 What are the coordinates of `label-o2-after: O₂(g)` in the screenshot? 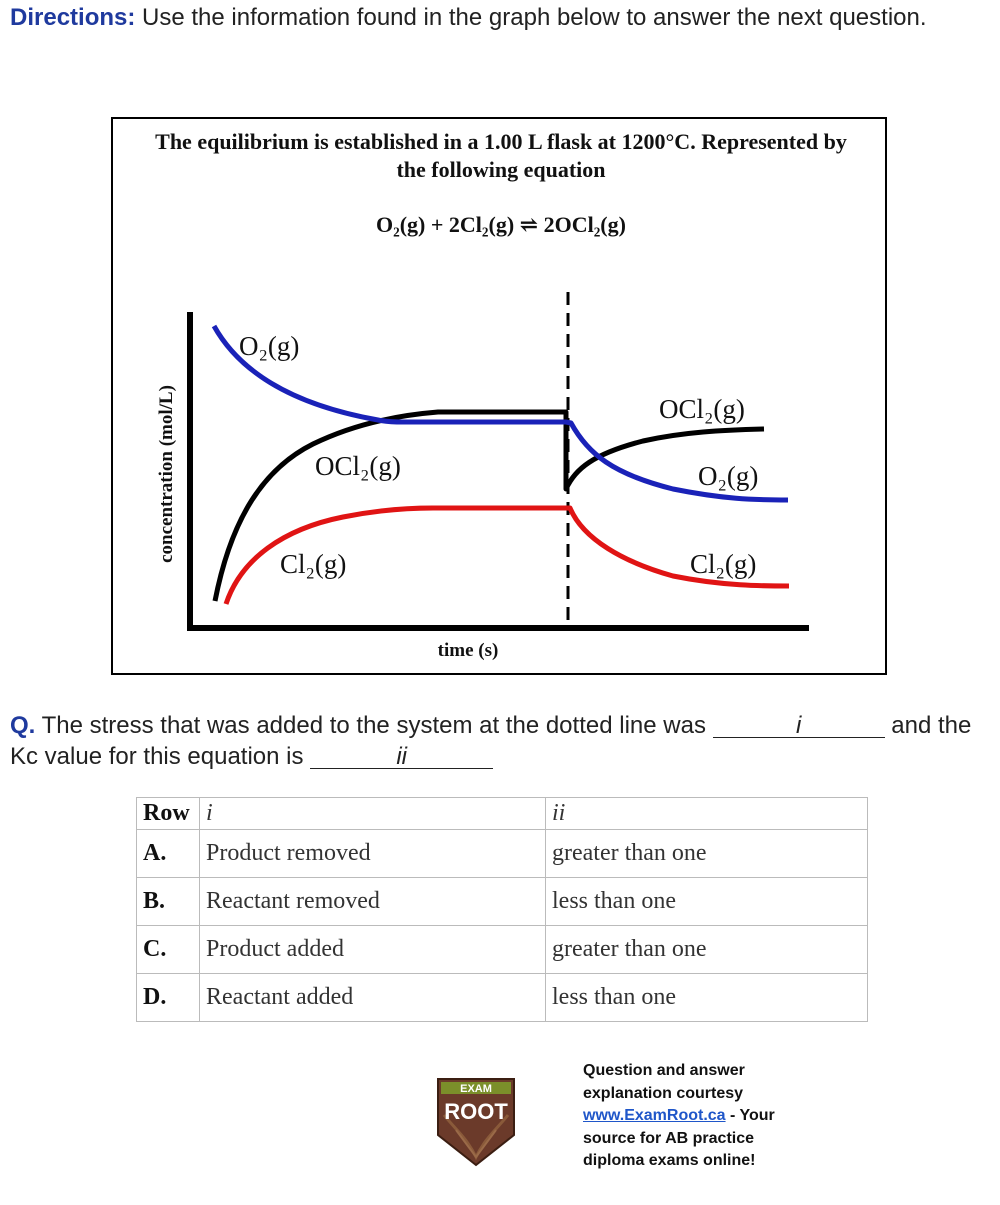 It's located at (728, 476).